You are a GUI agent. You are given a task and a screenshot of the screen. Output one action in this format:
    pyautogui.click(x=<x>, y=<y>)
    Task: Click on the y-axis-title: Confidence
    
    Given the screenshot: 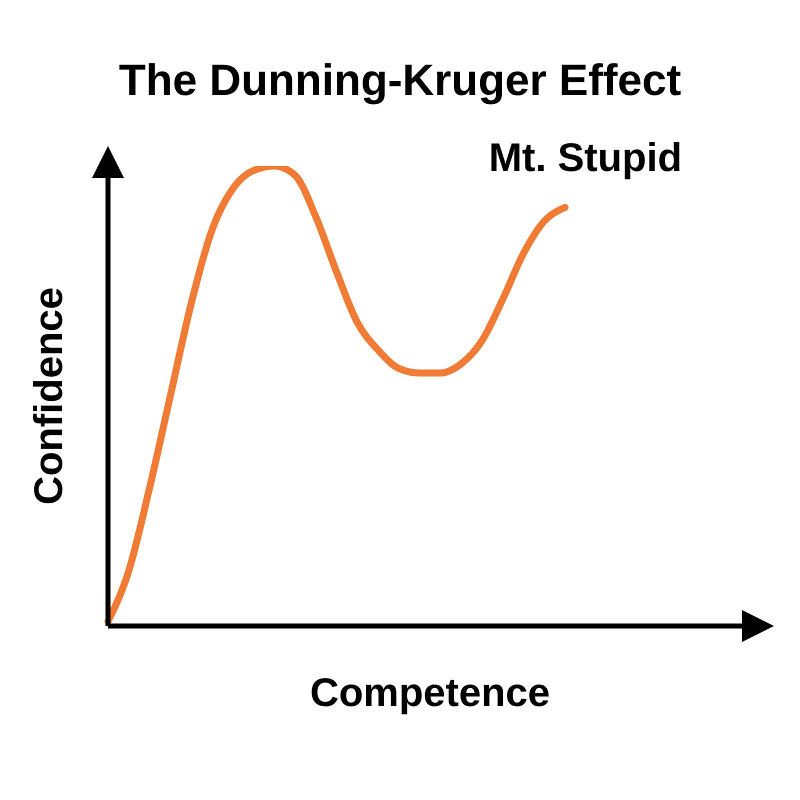 What is the action you would take?
    pyautogui.click(x=49, y=396)
    